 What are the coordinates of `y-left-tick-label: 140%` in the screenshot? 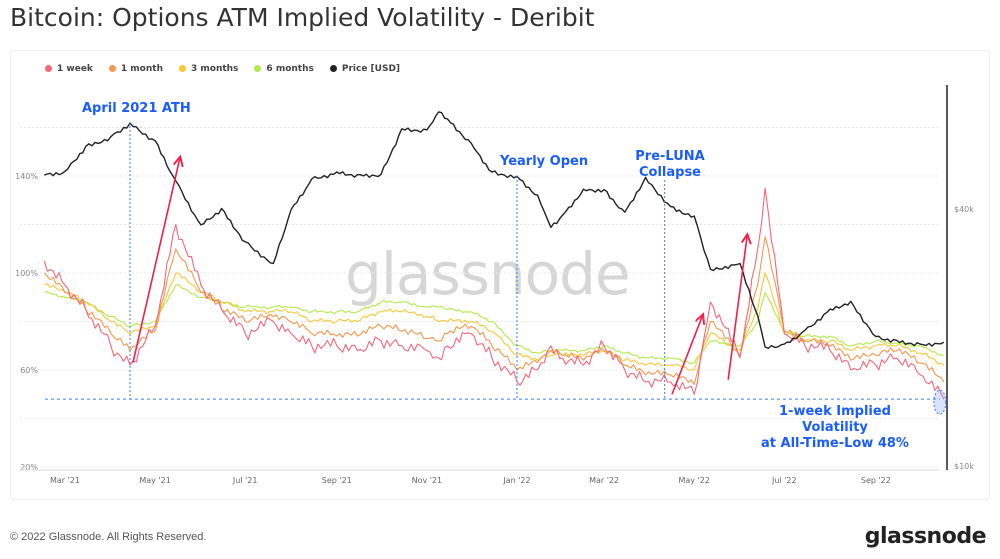 It's located at (26, 176).